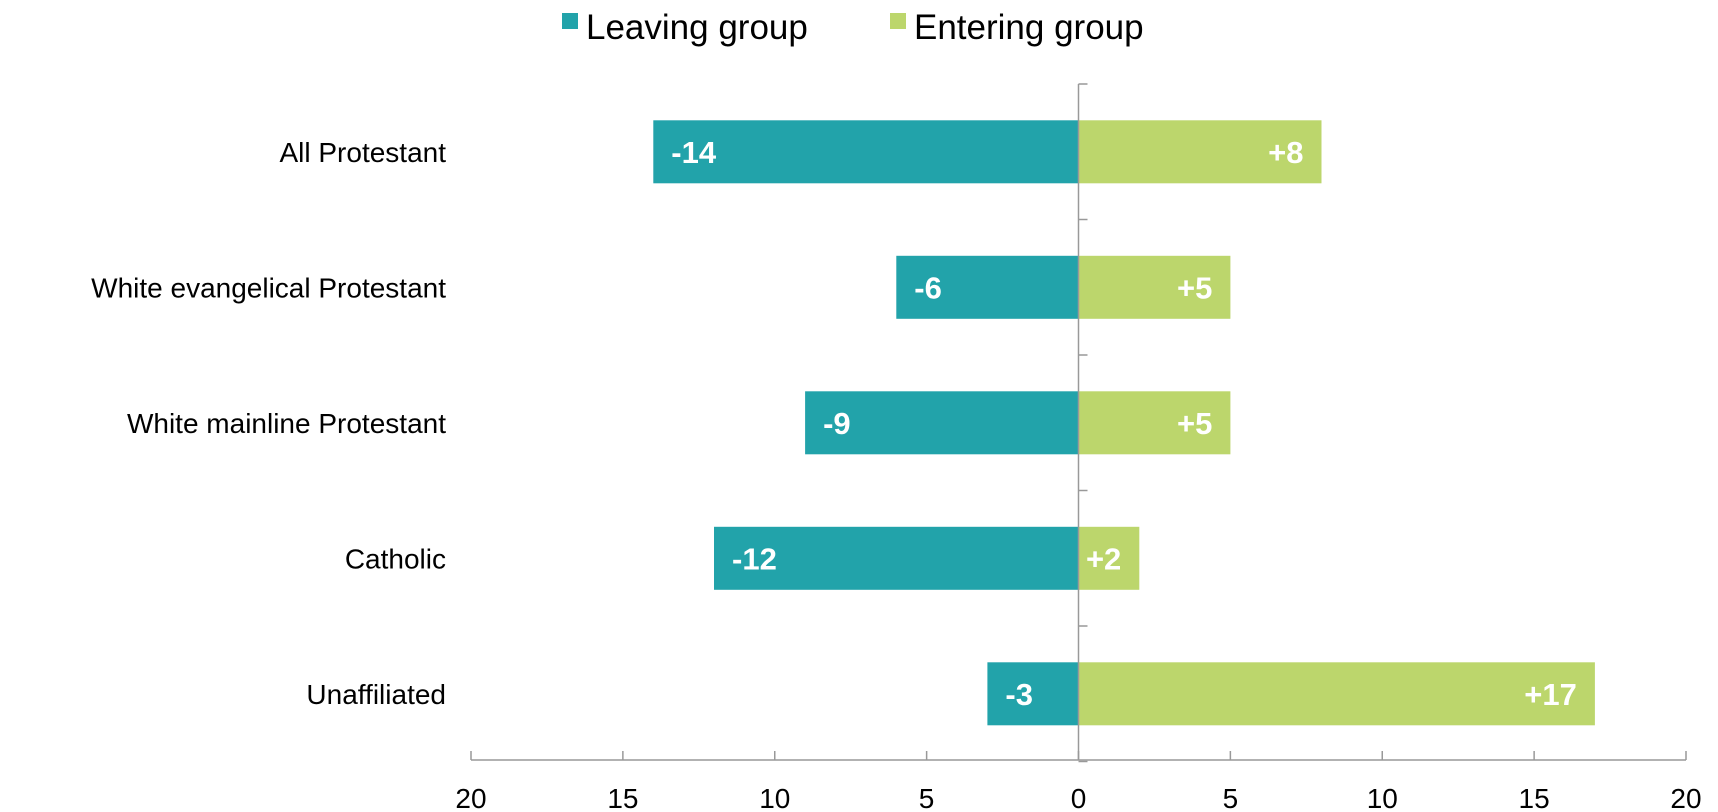  I want to click on category-label: White evangelical Protestant, so click(268, 287).